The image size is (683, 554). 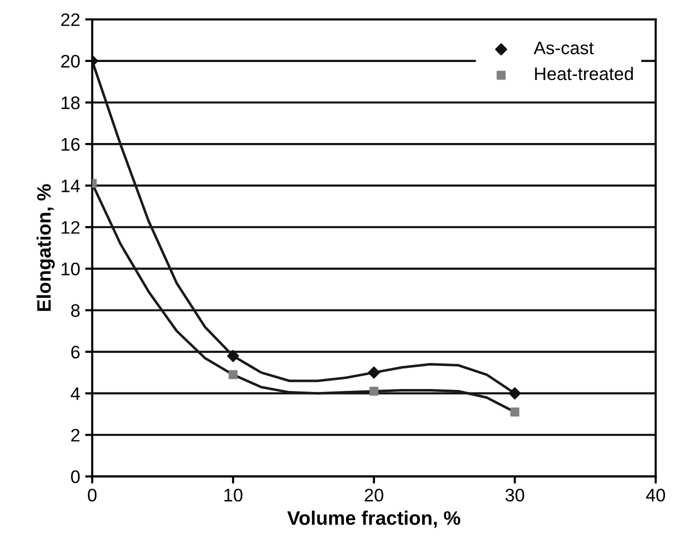 What do you see at coordinates (71, 186) in the screenshot?
I see `y-tick-label: 14` at bounding box center [71, 186].